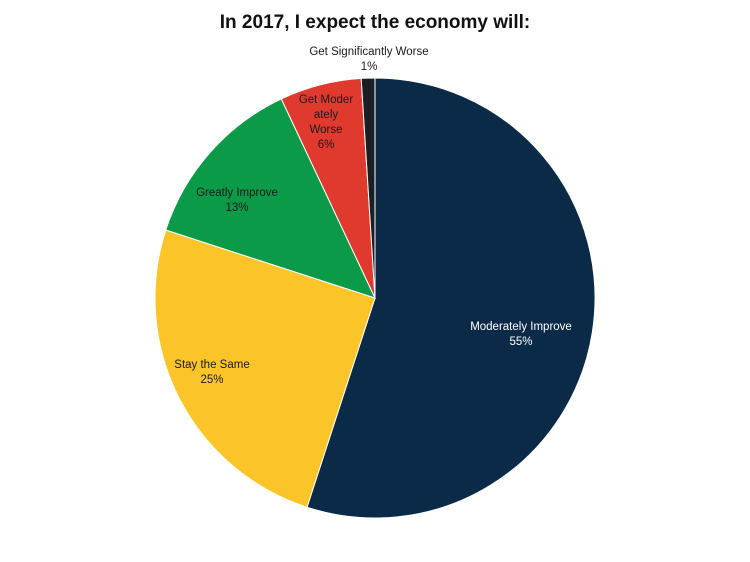 This screenshot has width=750, height=562. Describe the element at coordinates (326, 100) in the screenshot. I see `slice-category-label: Get Moder` at that location.